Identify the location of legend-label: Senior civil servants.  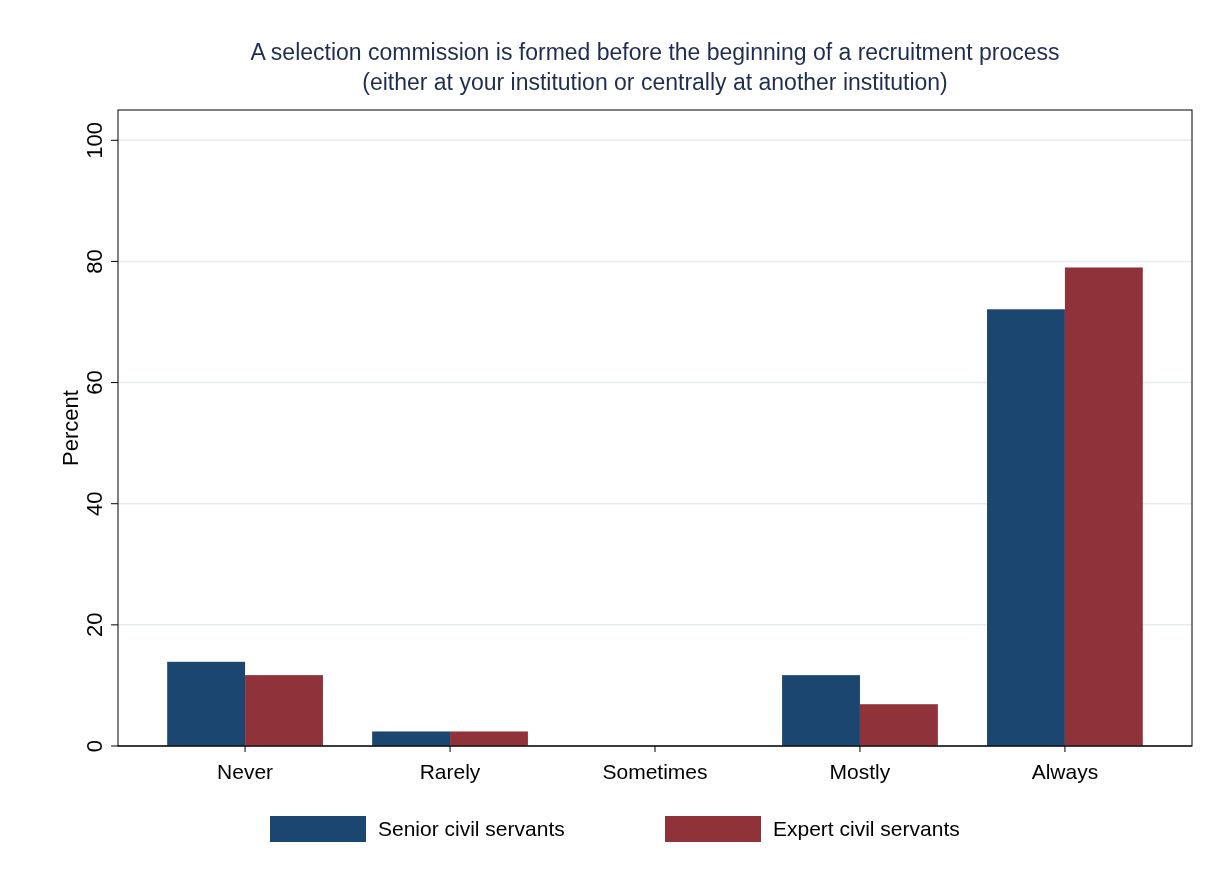
(471, 828).